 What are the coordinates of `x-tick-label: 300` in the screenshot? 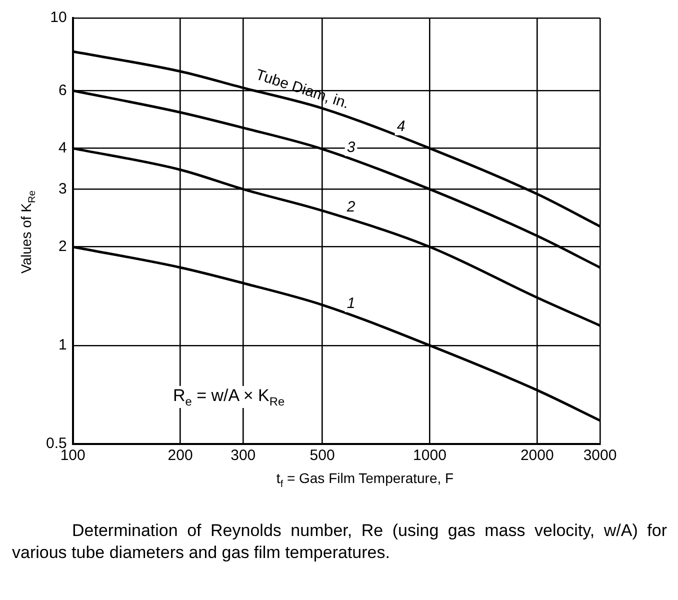 It's located at (243, 455).